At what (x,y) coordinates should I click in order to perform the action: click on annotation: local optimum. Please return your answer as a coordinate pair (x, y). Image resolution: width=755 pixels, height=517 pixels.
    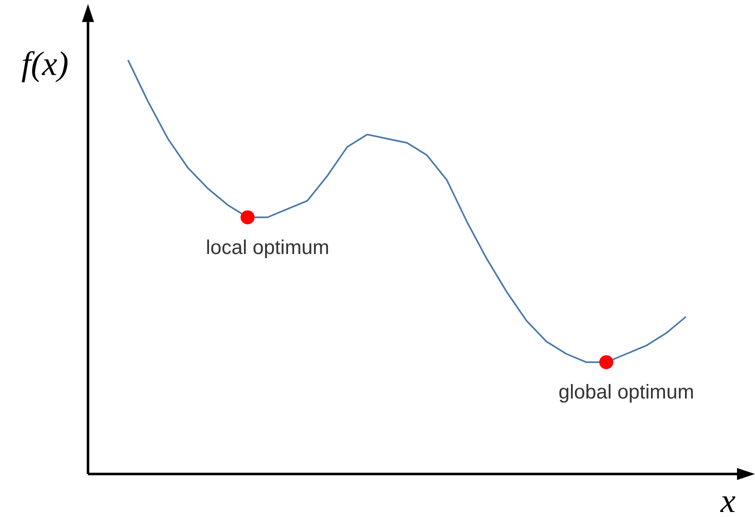
    Looking at the image, I should click on (268, 247).